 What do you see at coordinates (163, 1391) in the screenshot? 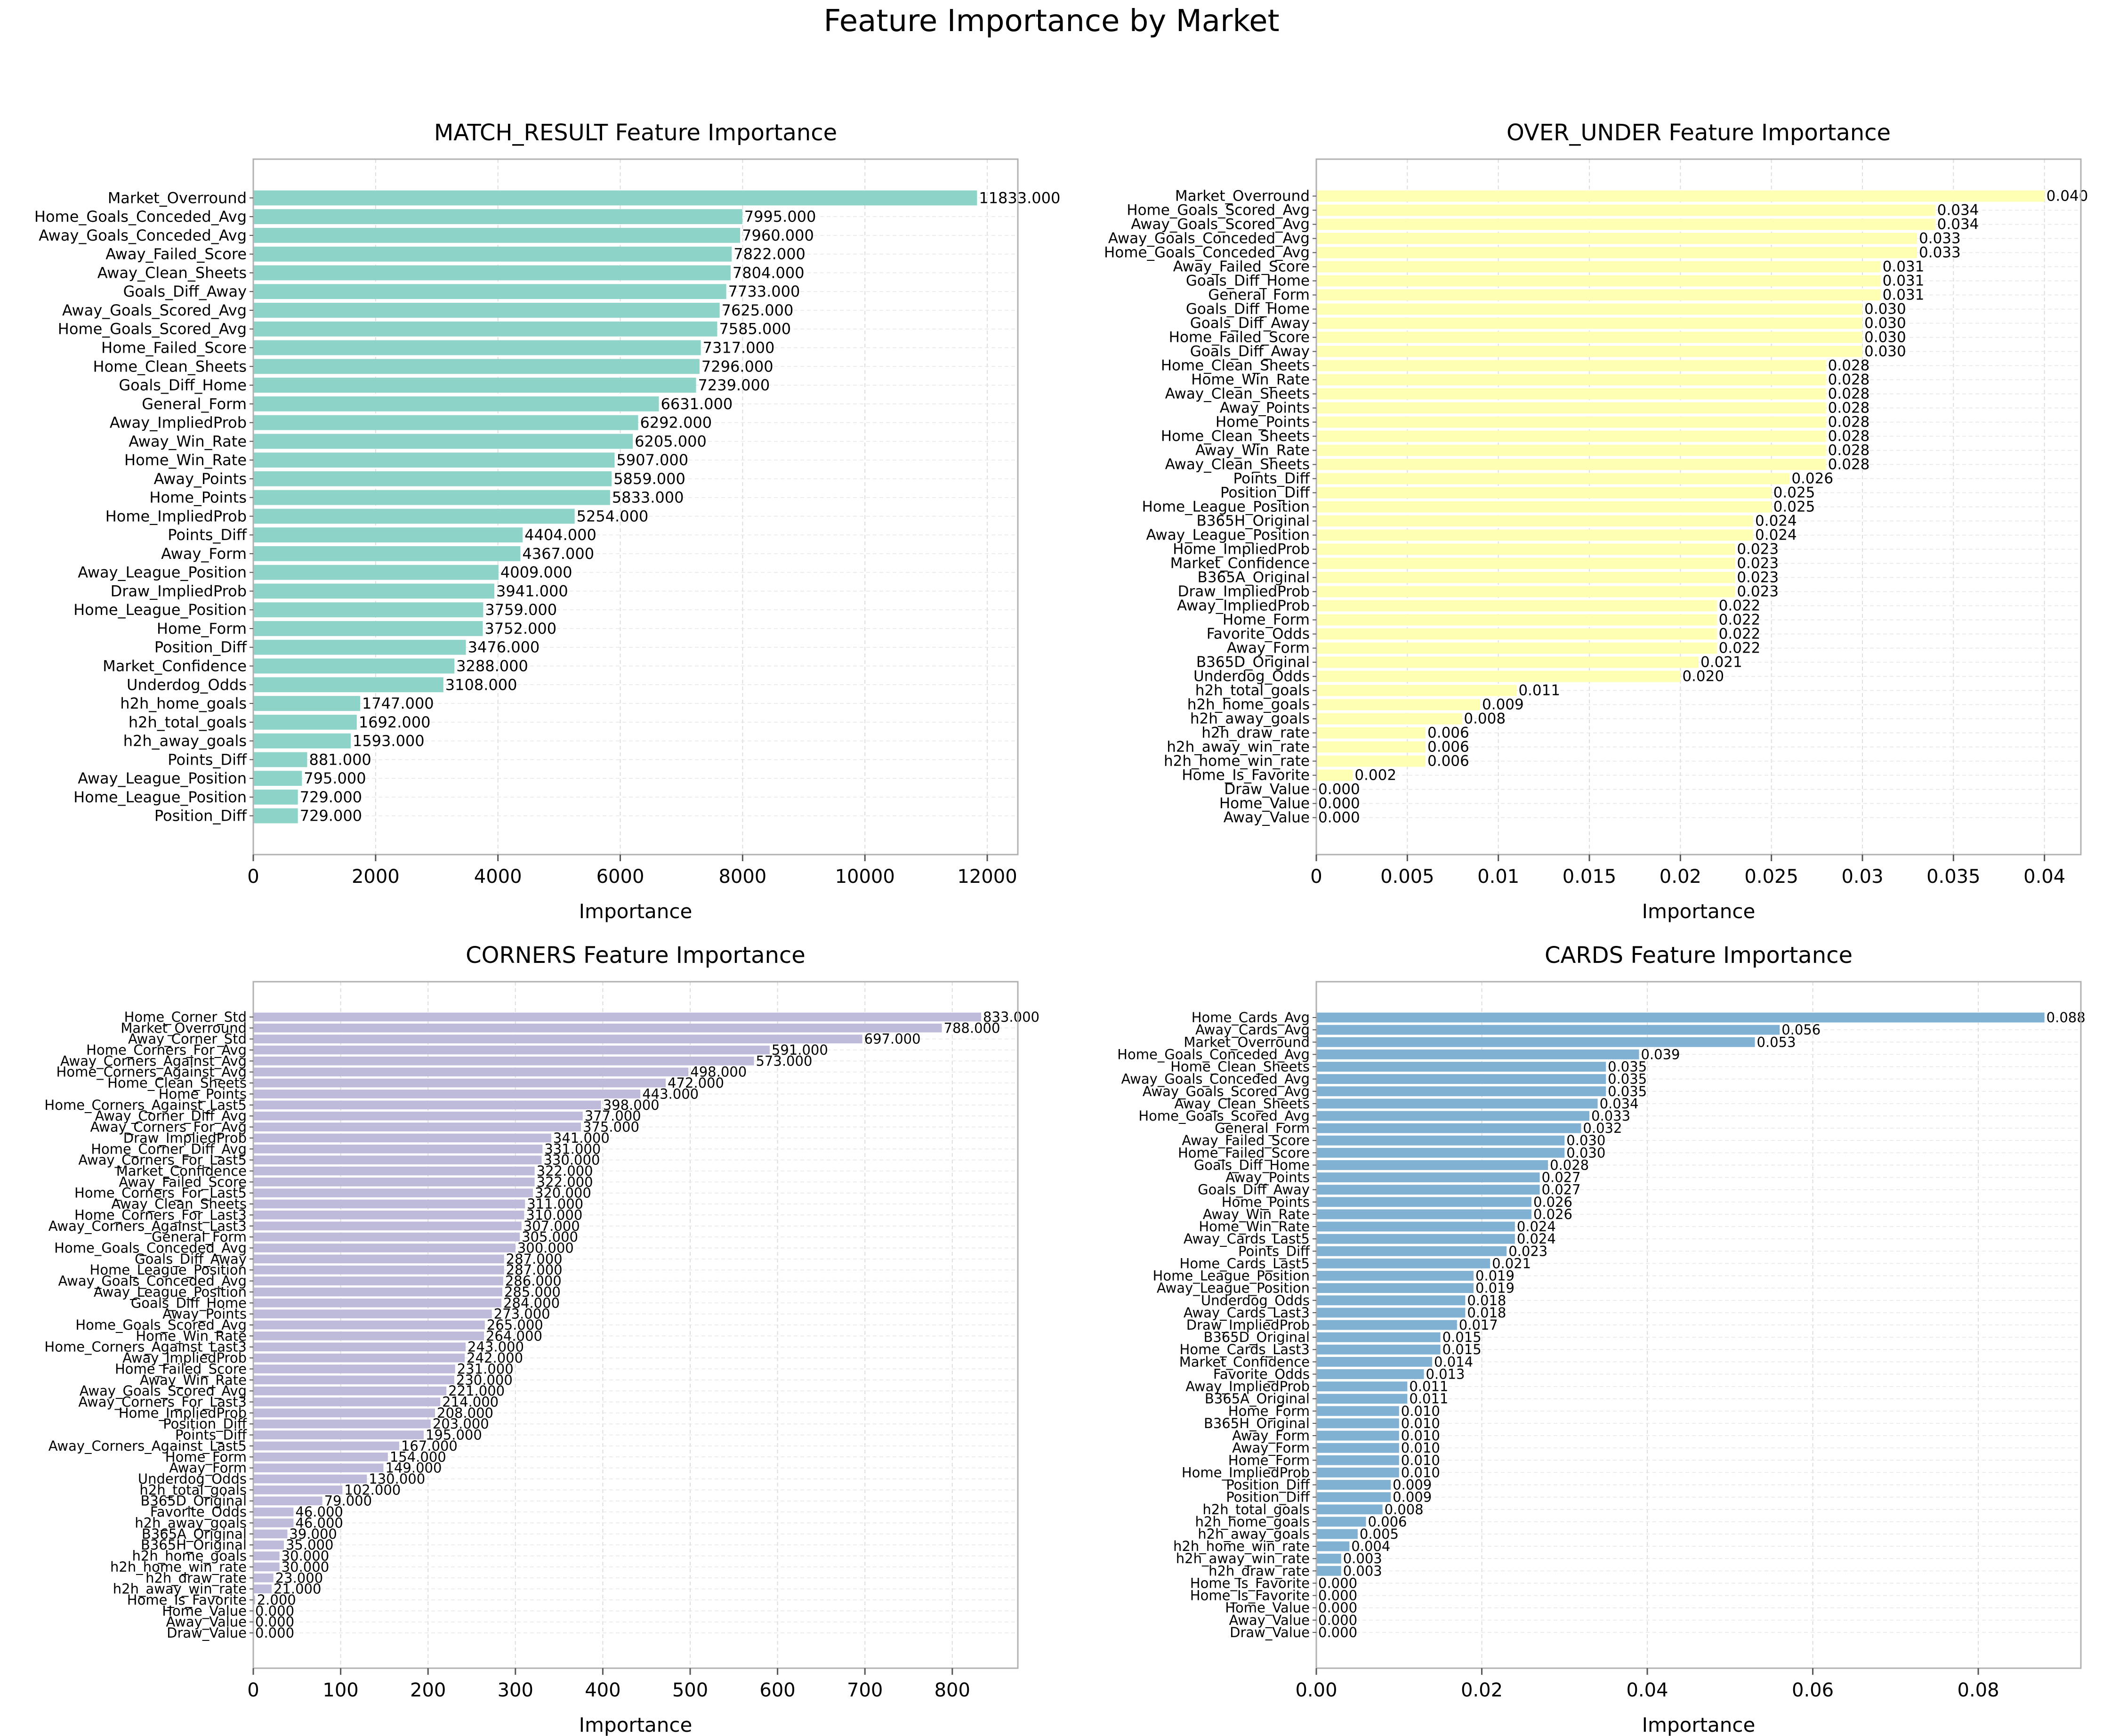
I see `category-label: Away_Goals_Scored_Avg` at bounding box center [163, 1391].